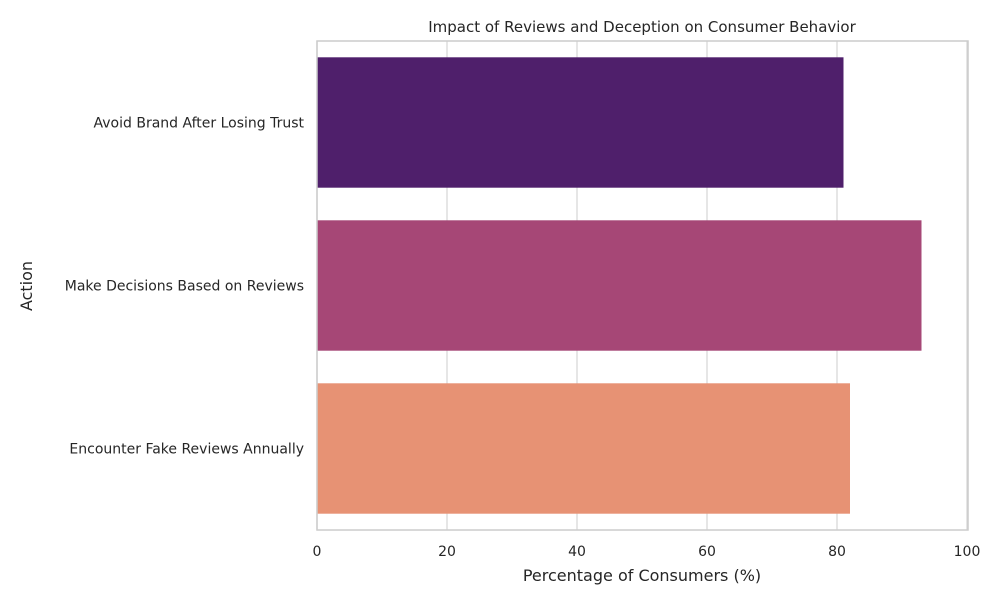 This screenshot has width=1000, height=604. Describe the element at coordinates (26, 286) in the screenshot. I see `y-axis-label: Action` at that location.